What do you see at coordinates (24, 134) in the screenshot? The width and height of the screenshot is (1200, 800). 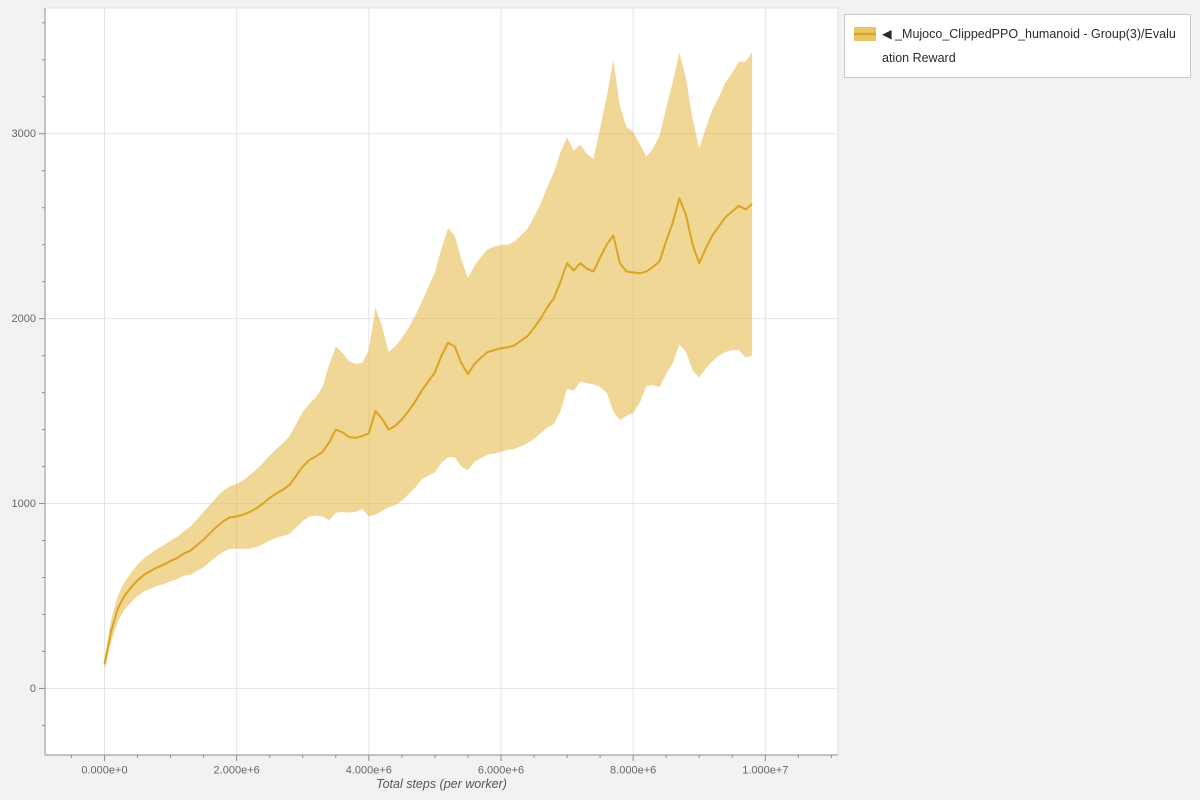 I see `svg-text: 3000` at bounding box center [24, 134].